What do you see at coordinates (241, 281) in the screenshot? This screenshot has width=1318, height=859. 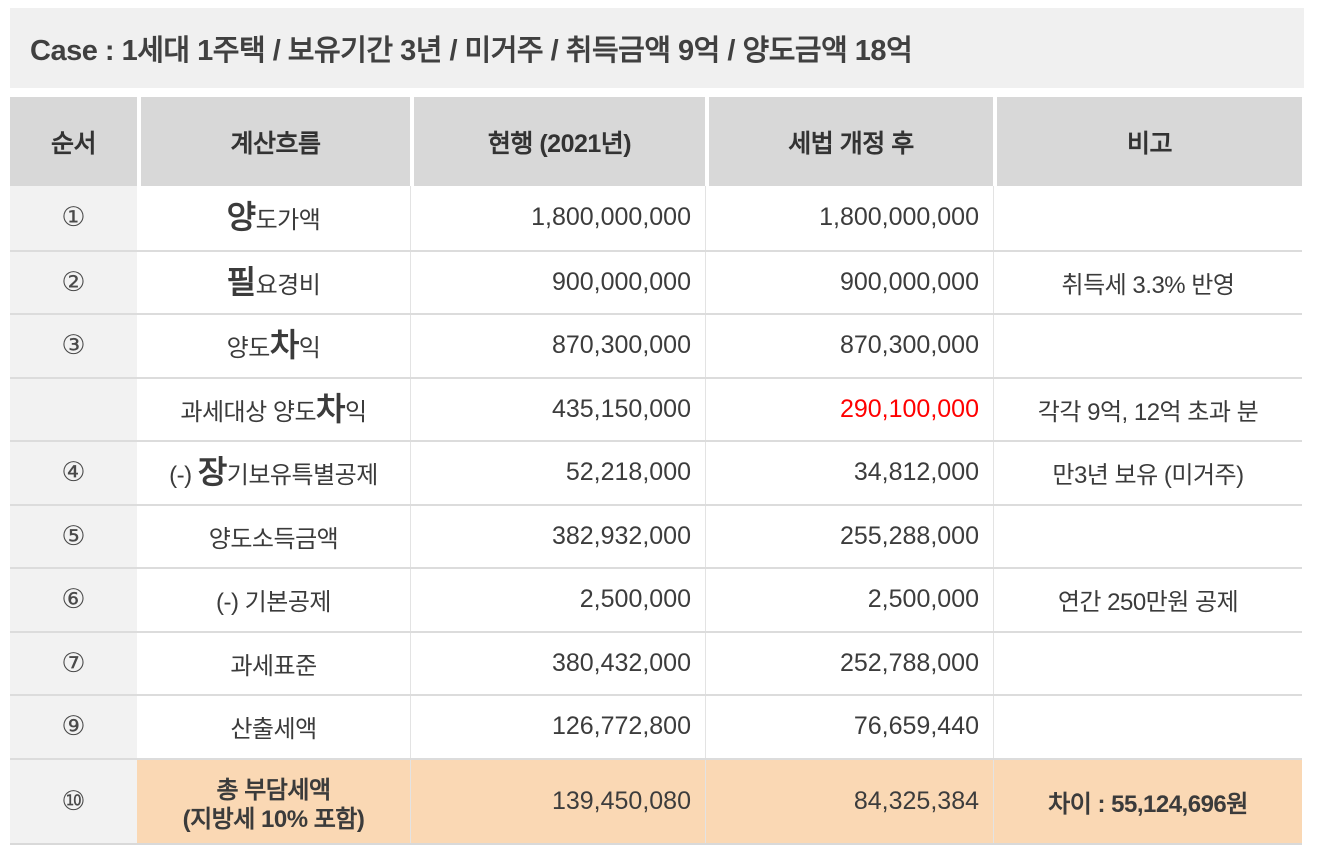 I see `label-emphasis: 필` at bounding box center [241, 281].